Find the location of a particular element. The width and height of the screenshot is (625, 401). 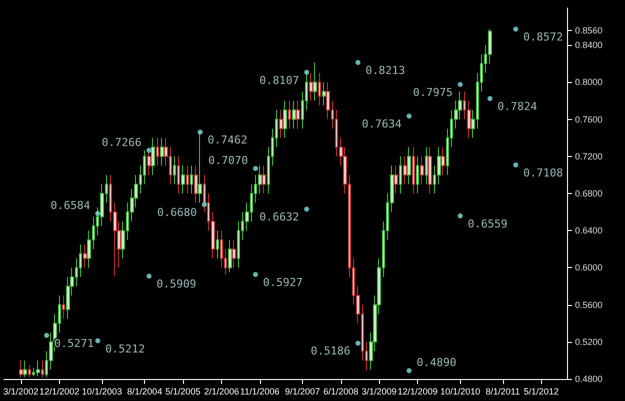

annotation: 0.8213 is located at coordinates (385, 70).